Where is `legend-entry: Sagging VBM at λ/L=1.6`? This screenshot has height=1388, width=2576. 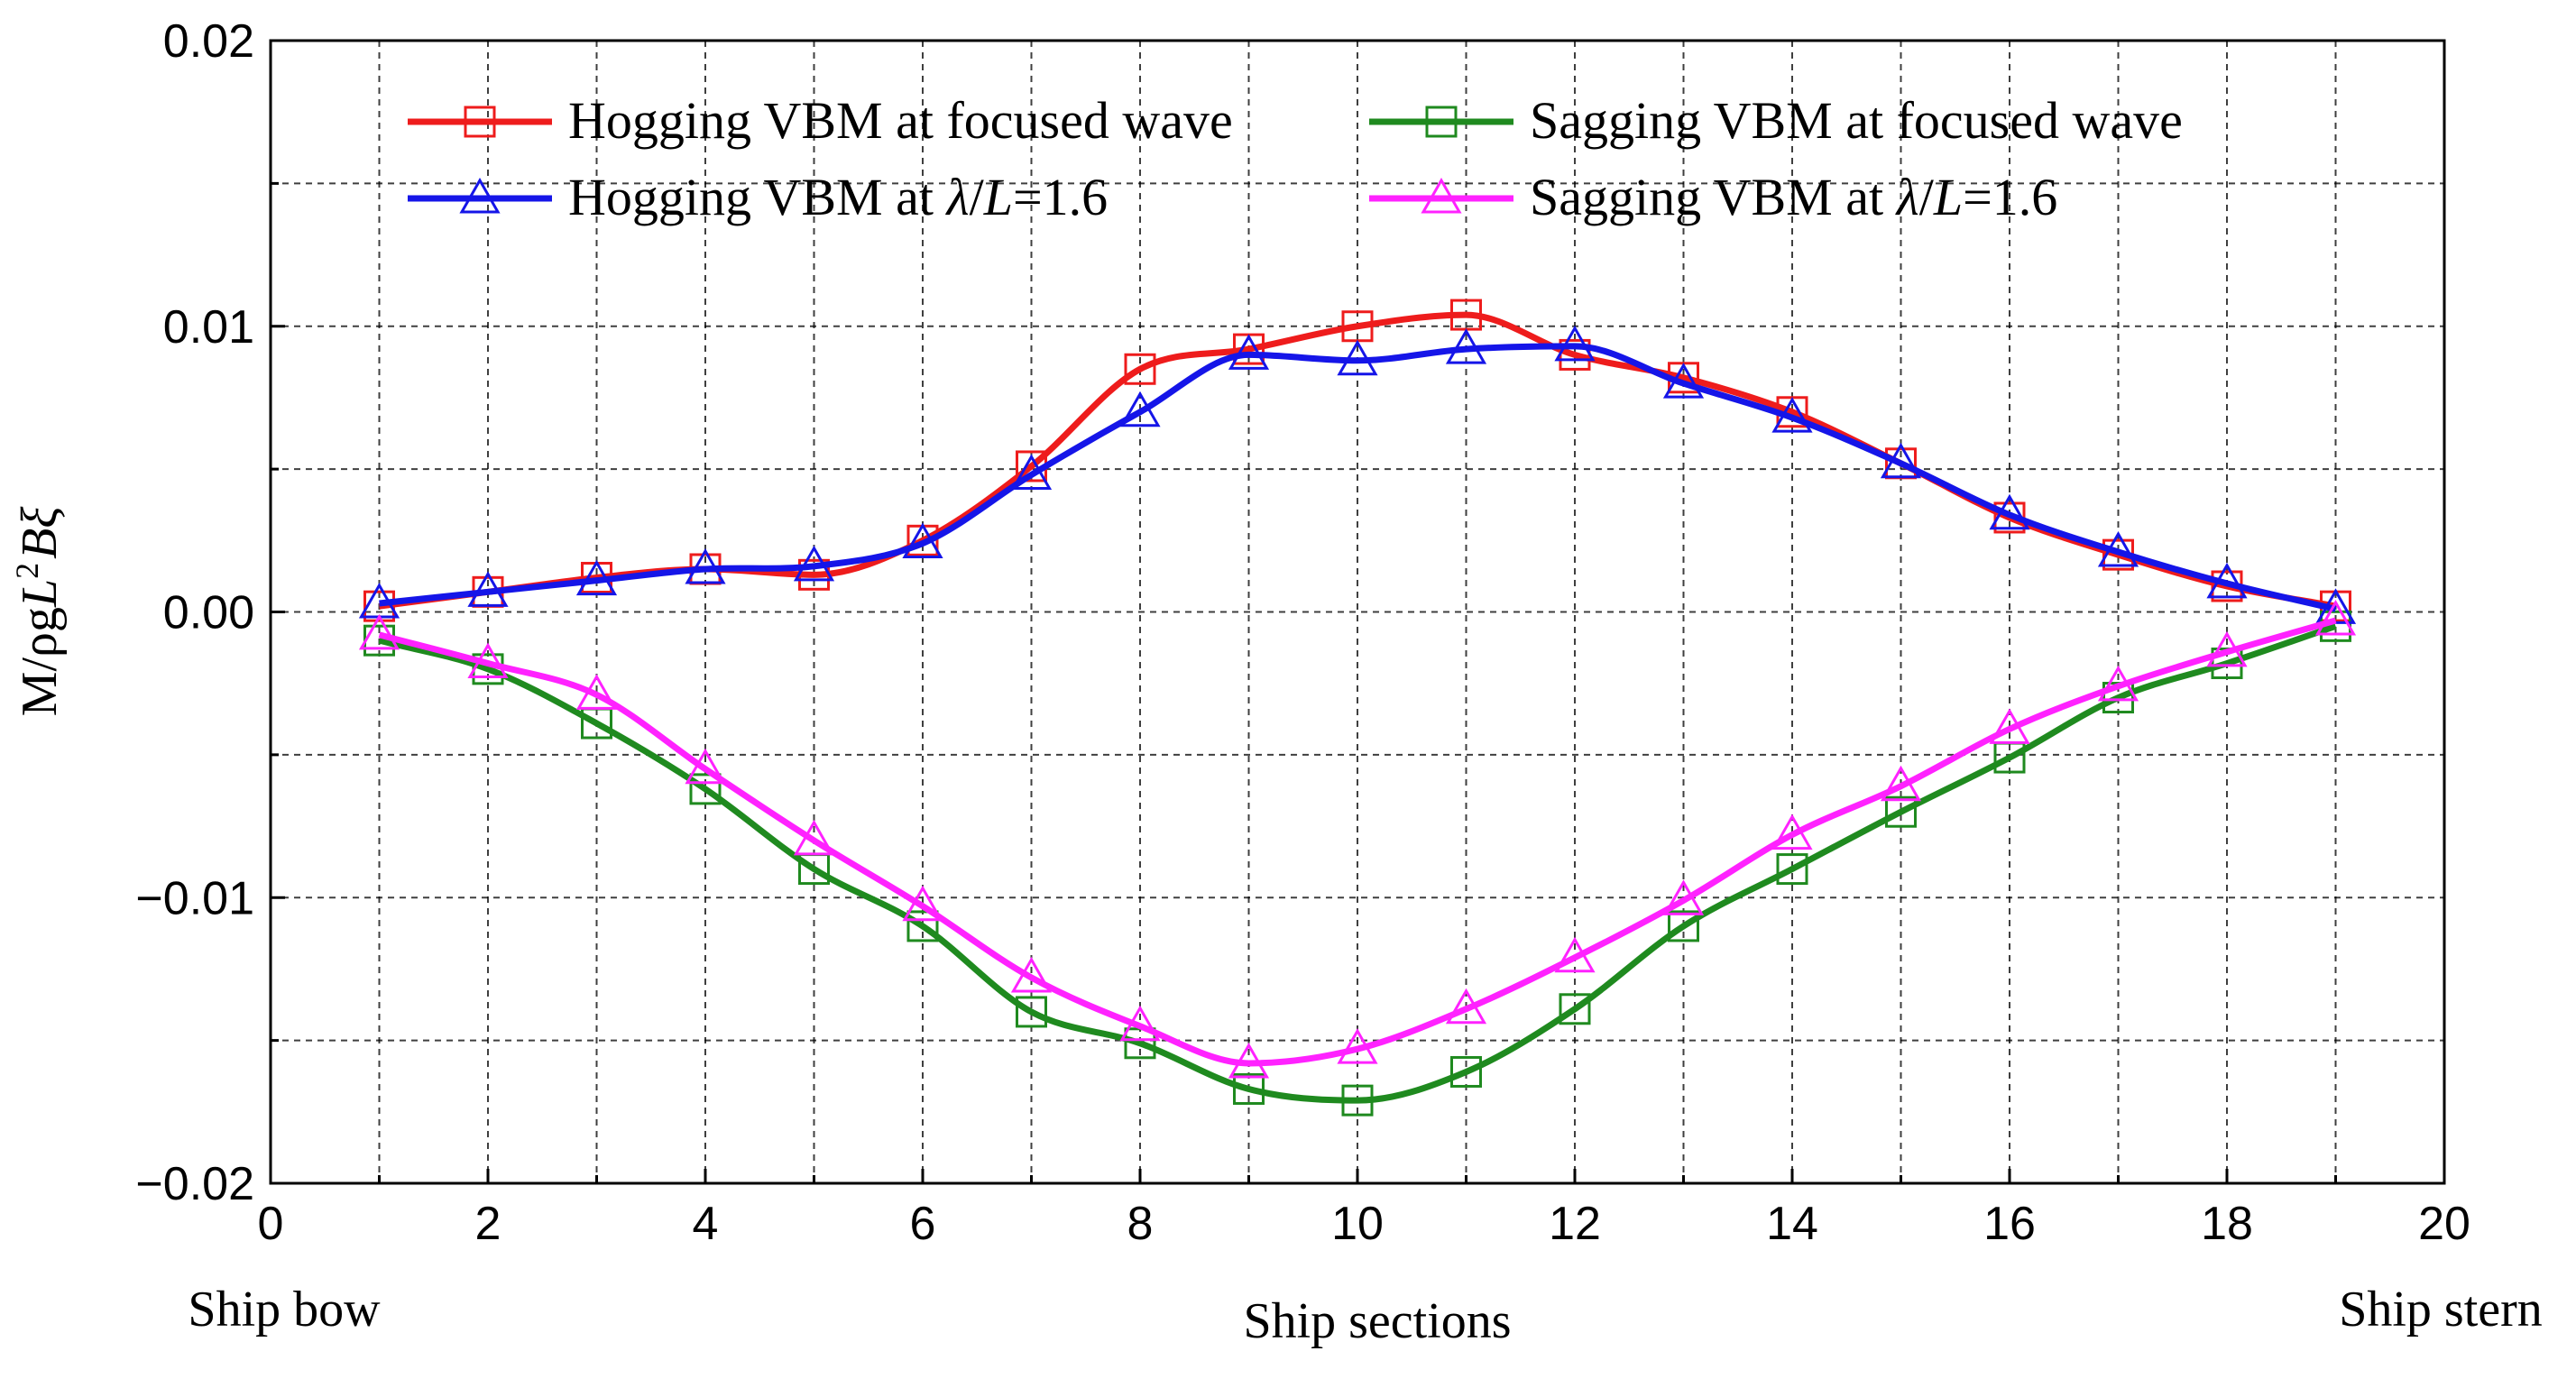 legend-entry: Sagging VBM at λ/L=1.6 is located at coordinates (1713, 197).